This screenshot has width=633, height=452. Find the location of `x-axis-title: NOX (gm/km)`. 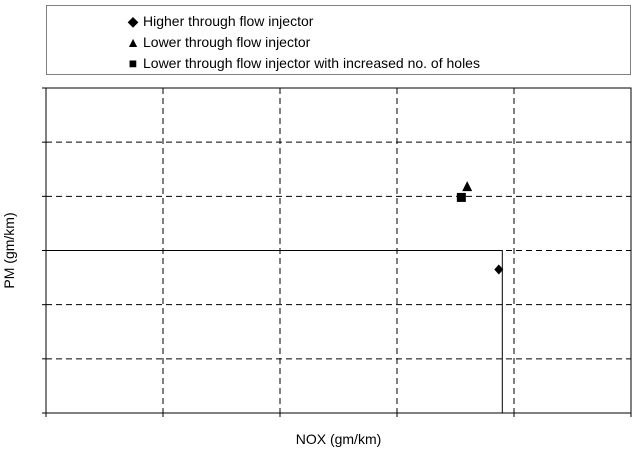

x-axis-title: NOX (gm/km) is located at coordinates (339, 439).